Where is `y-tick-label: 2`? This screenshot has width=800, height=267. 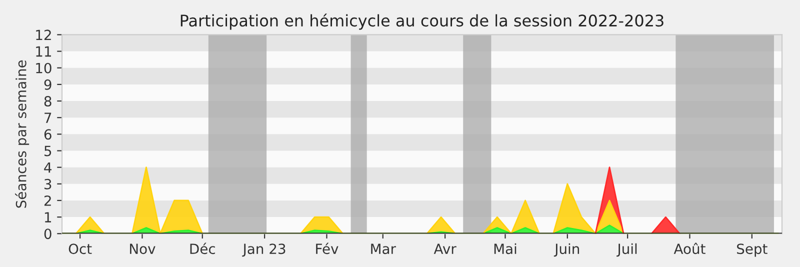 y-tick-label: 2 is located at coordinates (47, 200).